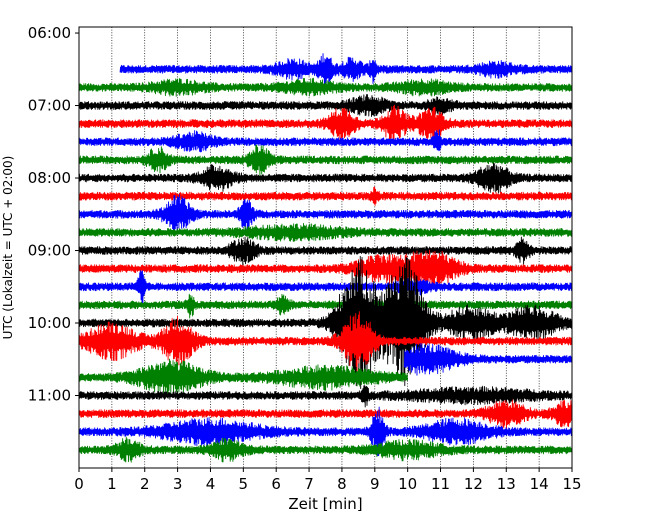  Describe the element at coordinates (49, 178) in the screenshot. I see `y-tick-label: 08:00` at that location.